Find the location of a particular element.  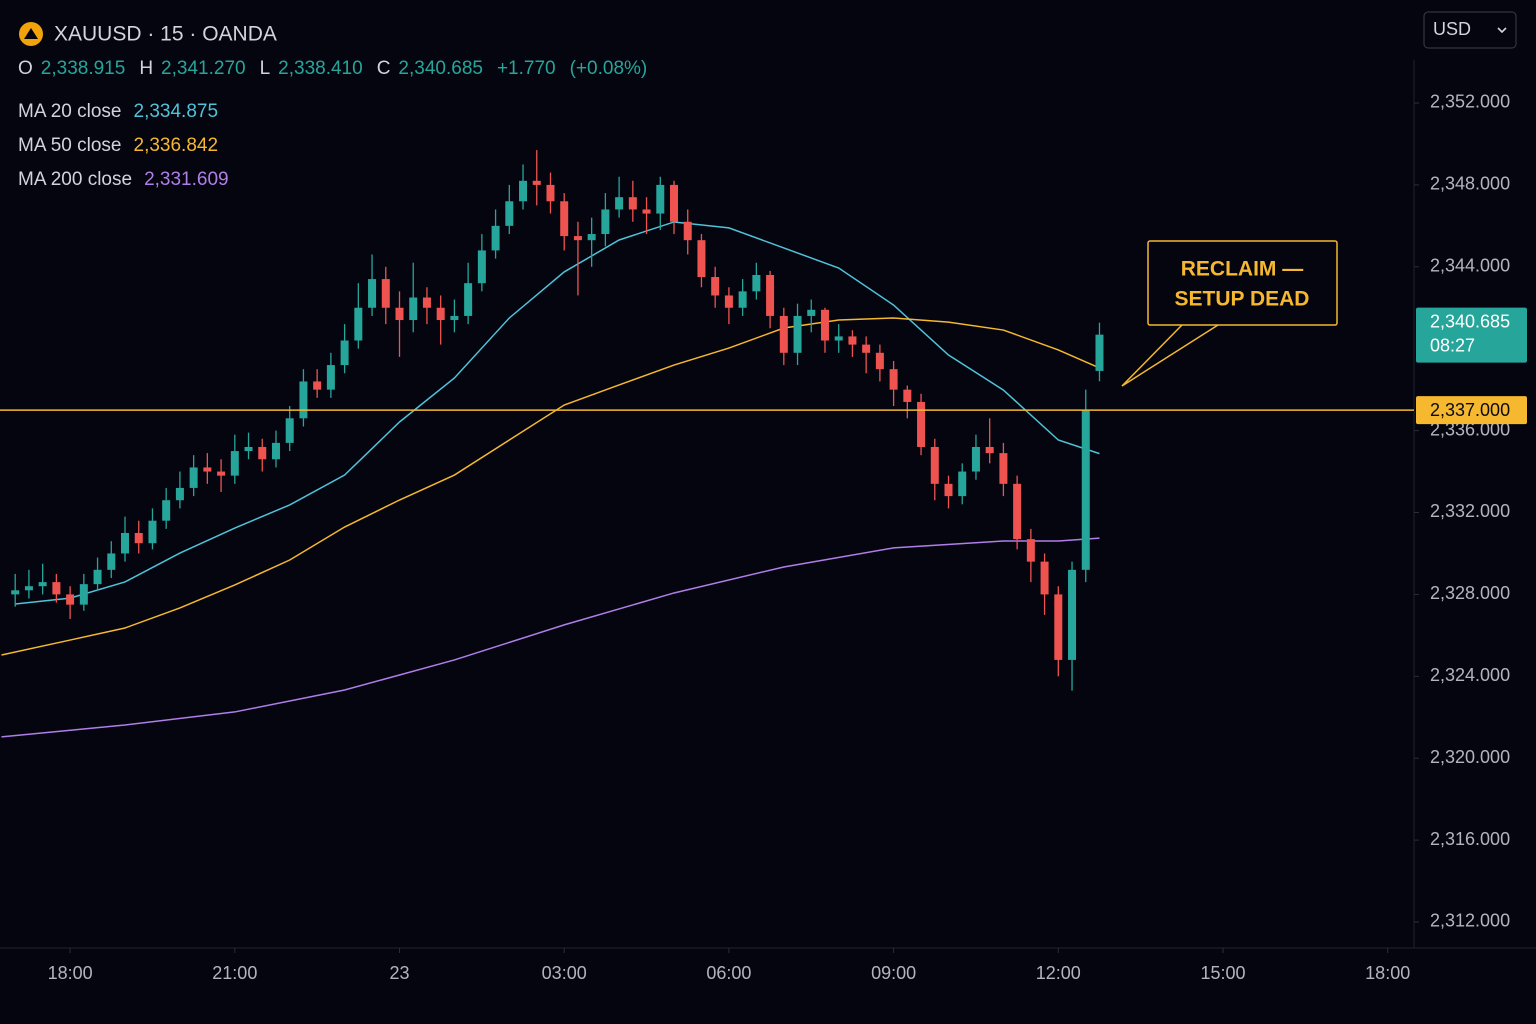

change: +1.770 is located at coordinates (526, 68).